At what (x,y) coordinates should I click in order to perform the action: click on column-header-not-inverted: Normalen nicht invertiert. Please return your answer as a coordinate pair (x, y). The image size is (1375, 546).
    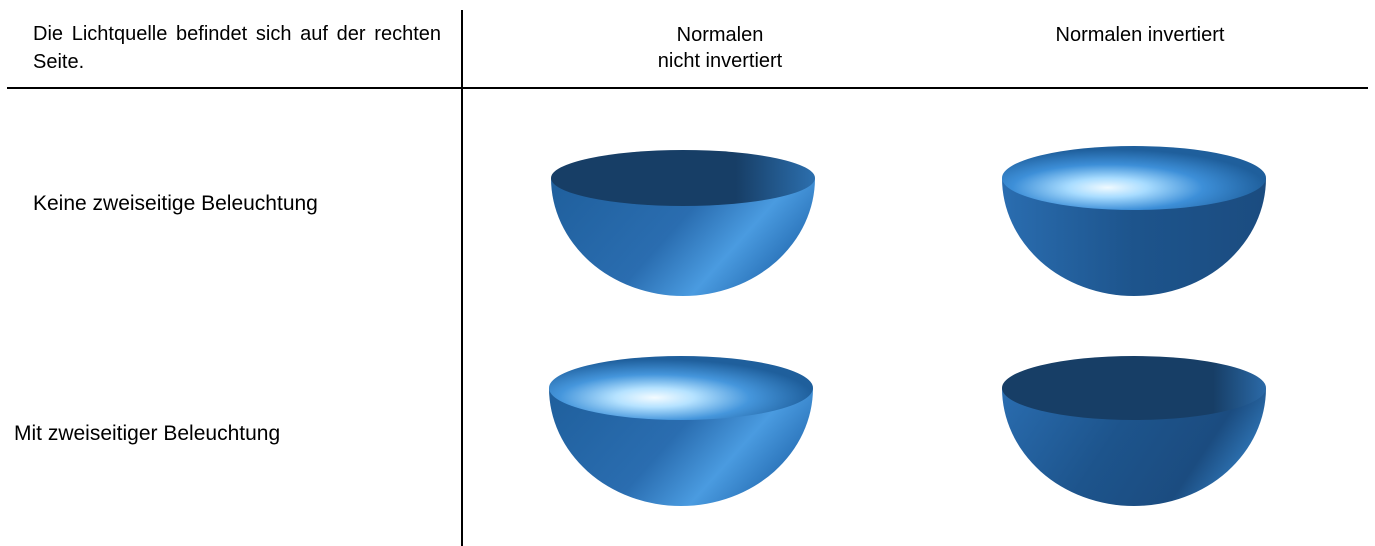
    Looking at the image, I should click on (720, 48).